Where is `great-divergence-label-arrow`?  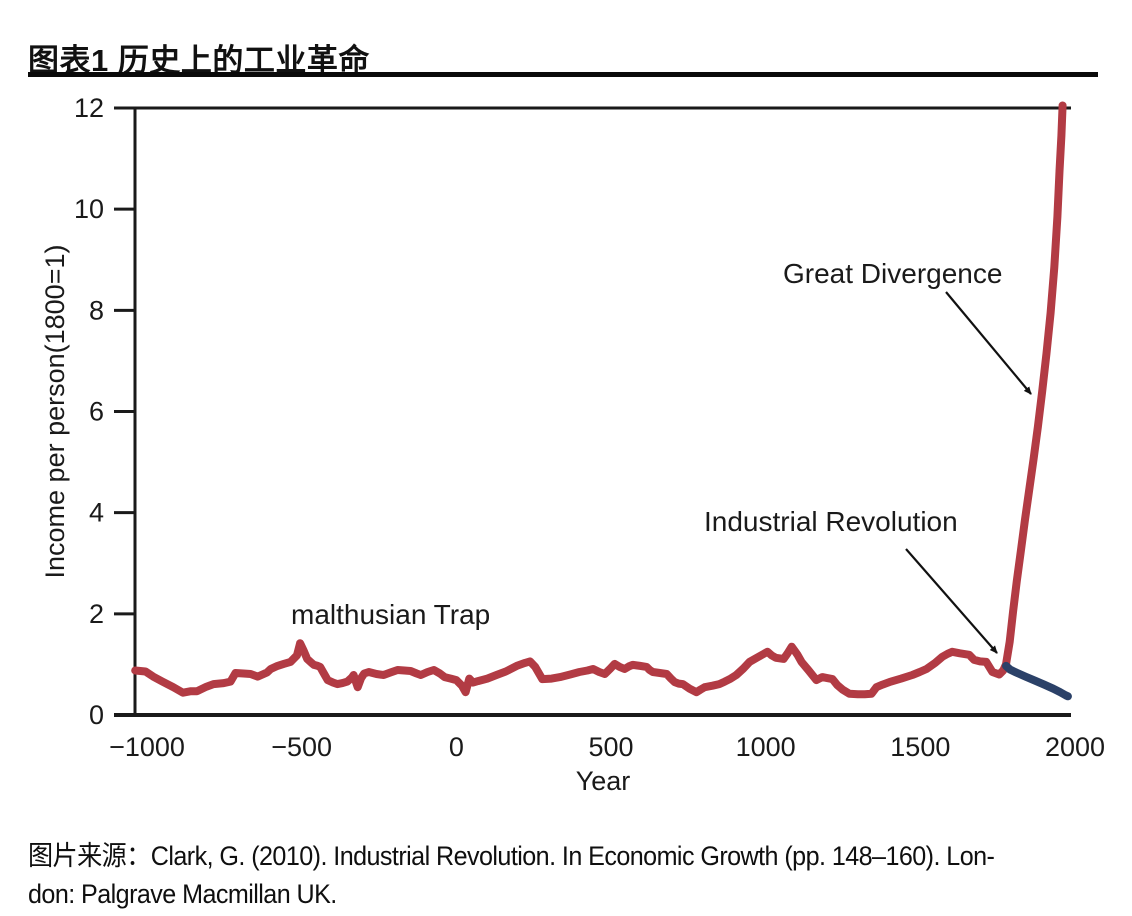 great-divergence-label-arrow is located at coordinates (988, 343).